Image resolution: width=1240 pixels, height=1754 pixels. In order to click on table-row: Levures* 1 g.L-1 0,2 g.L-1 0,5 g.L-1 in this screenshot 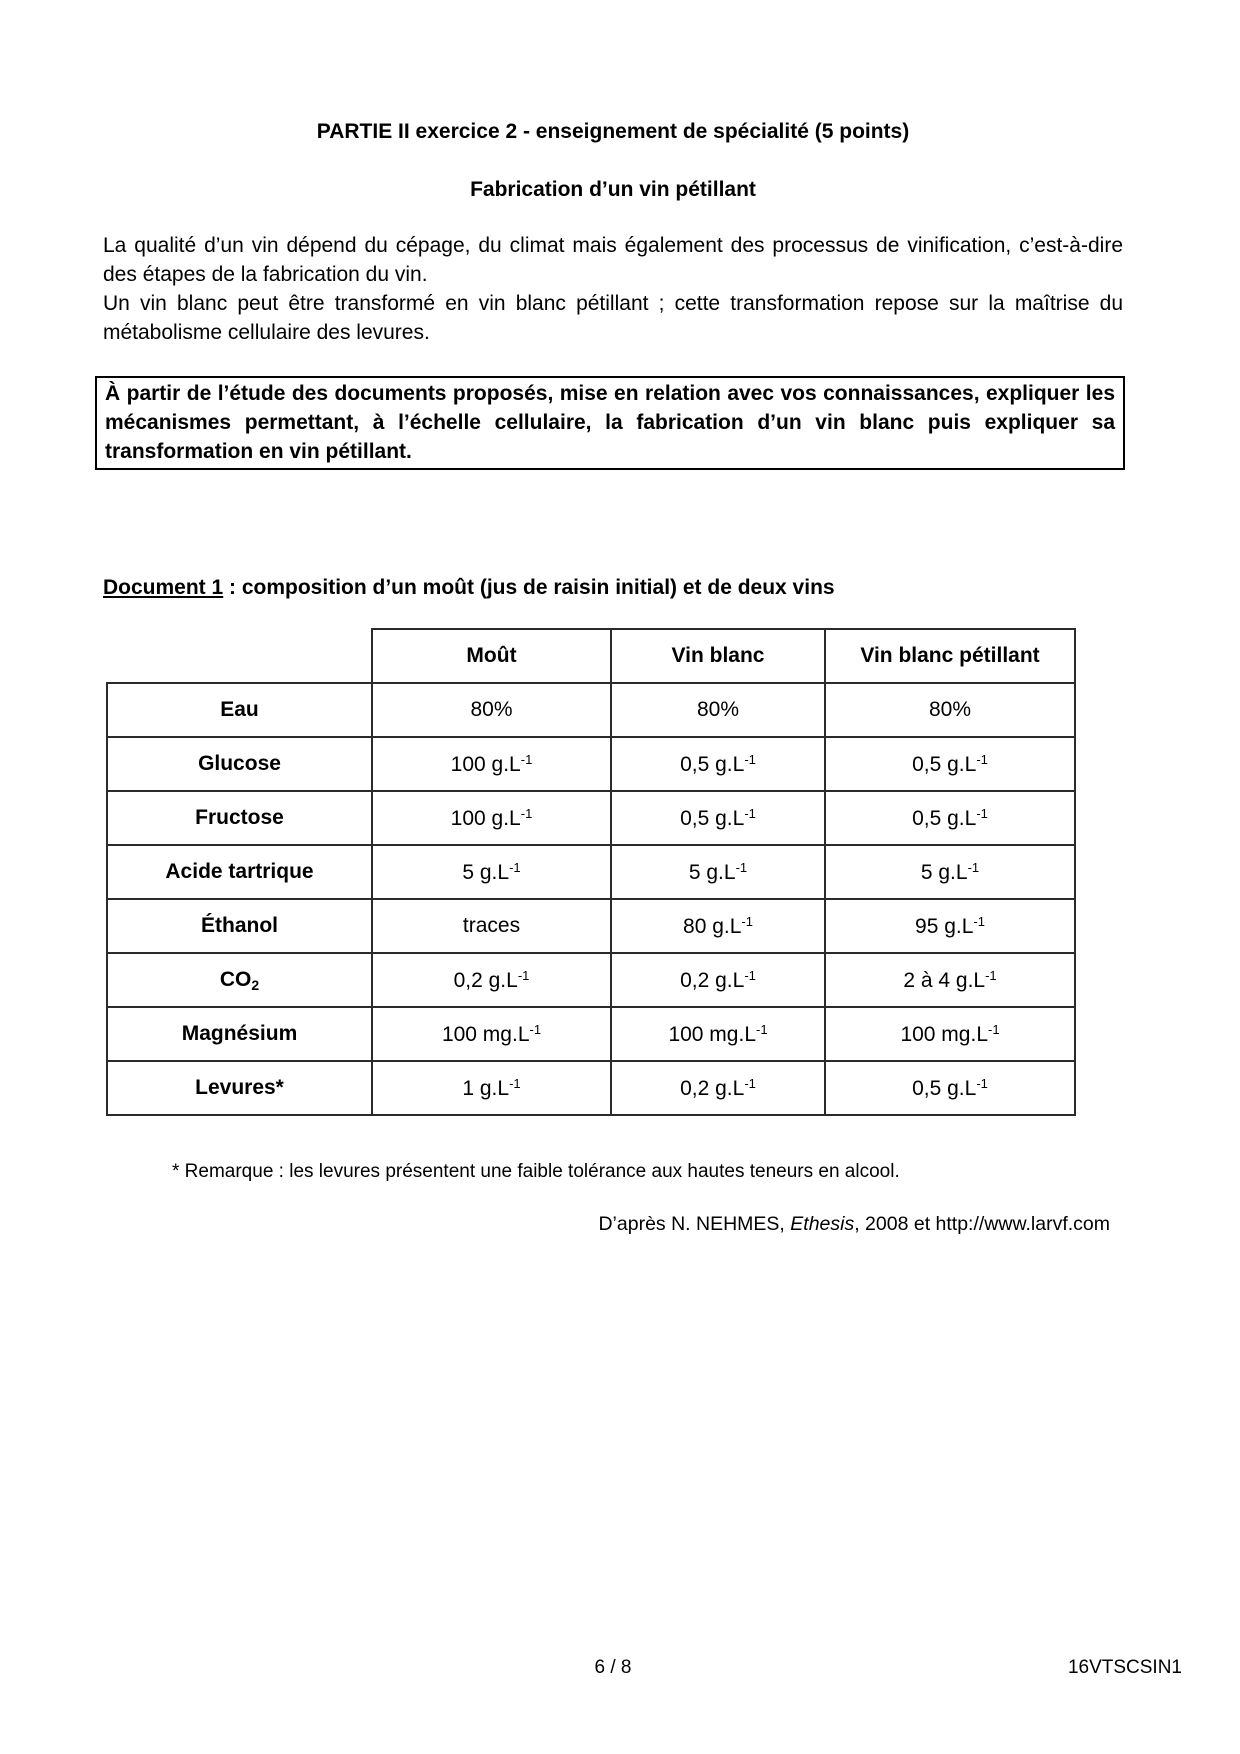, I will do `click(591, 1088)`.